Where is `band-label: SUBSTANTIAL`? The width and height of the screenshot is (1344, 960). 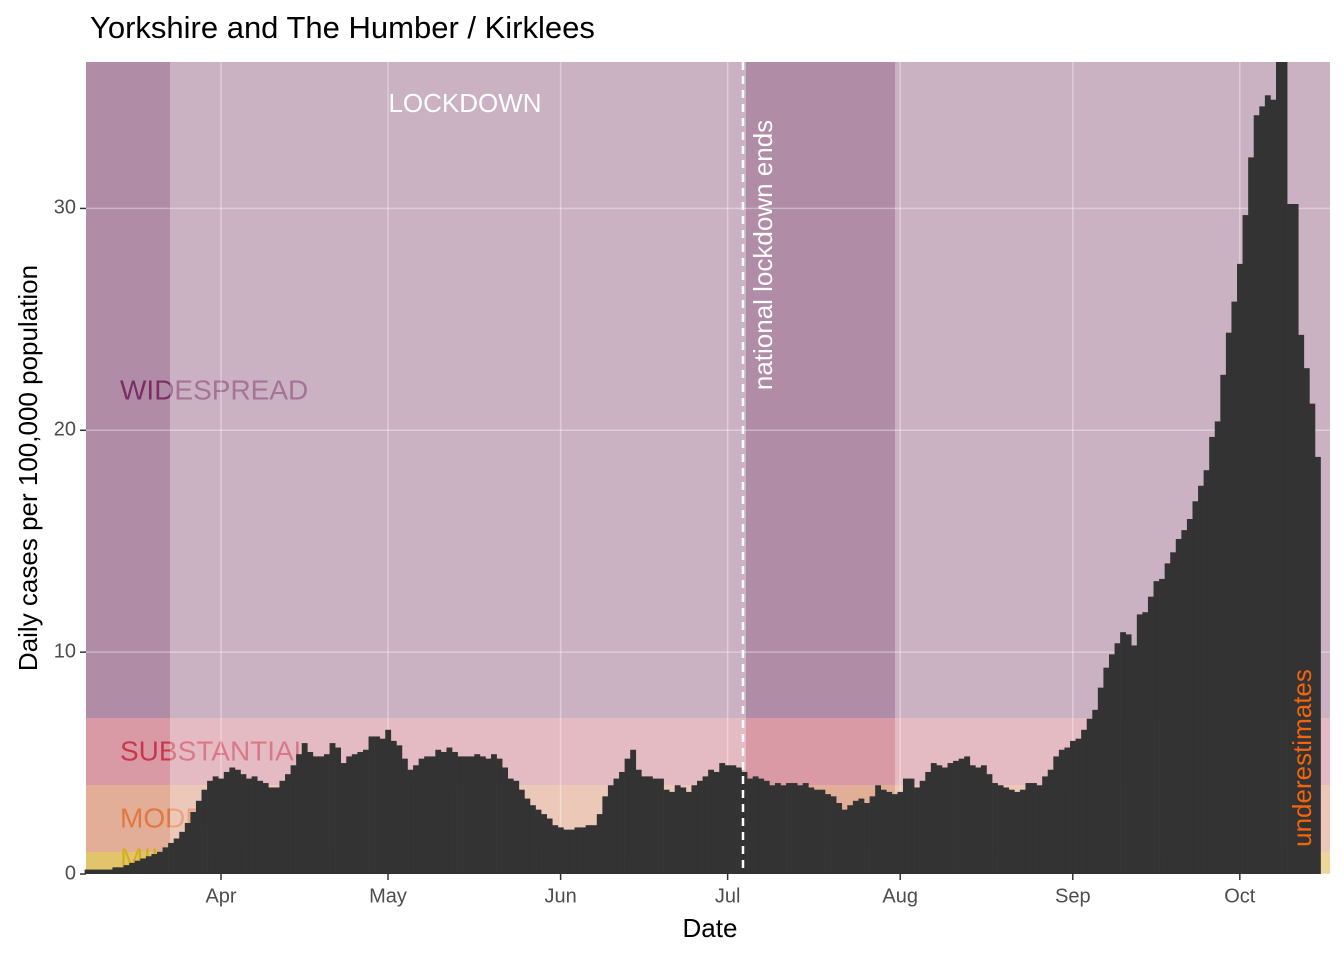 band-label: SUBSTANTIAL is located at coordinates (214, 750).